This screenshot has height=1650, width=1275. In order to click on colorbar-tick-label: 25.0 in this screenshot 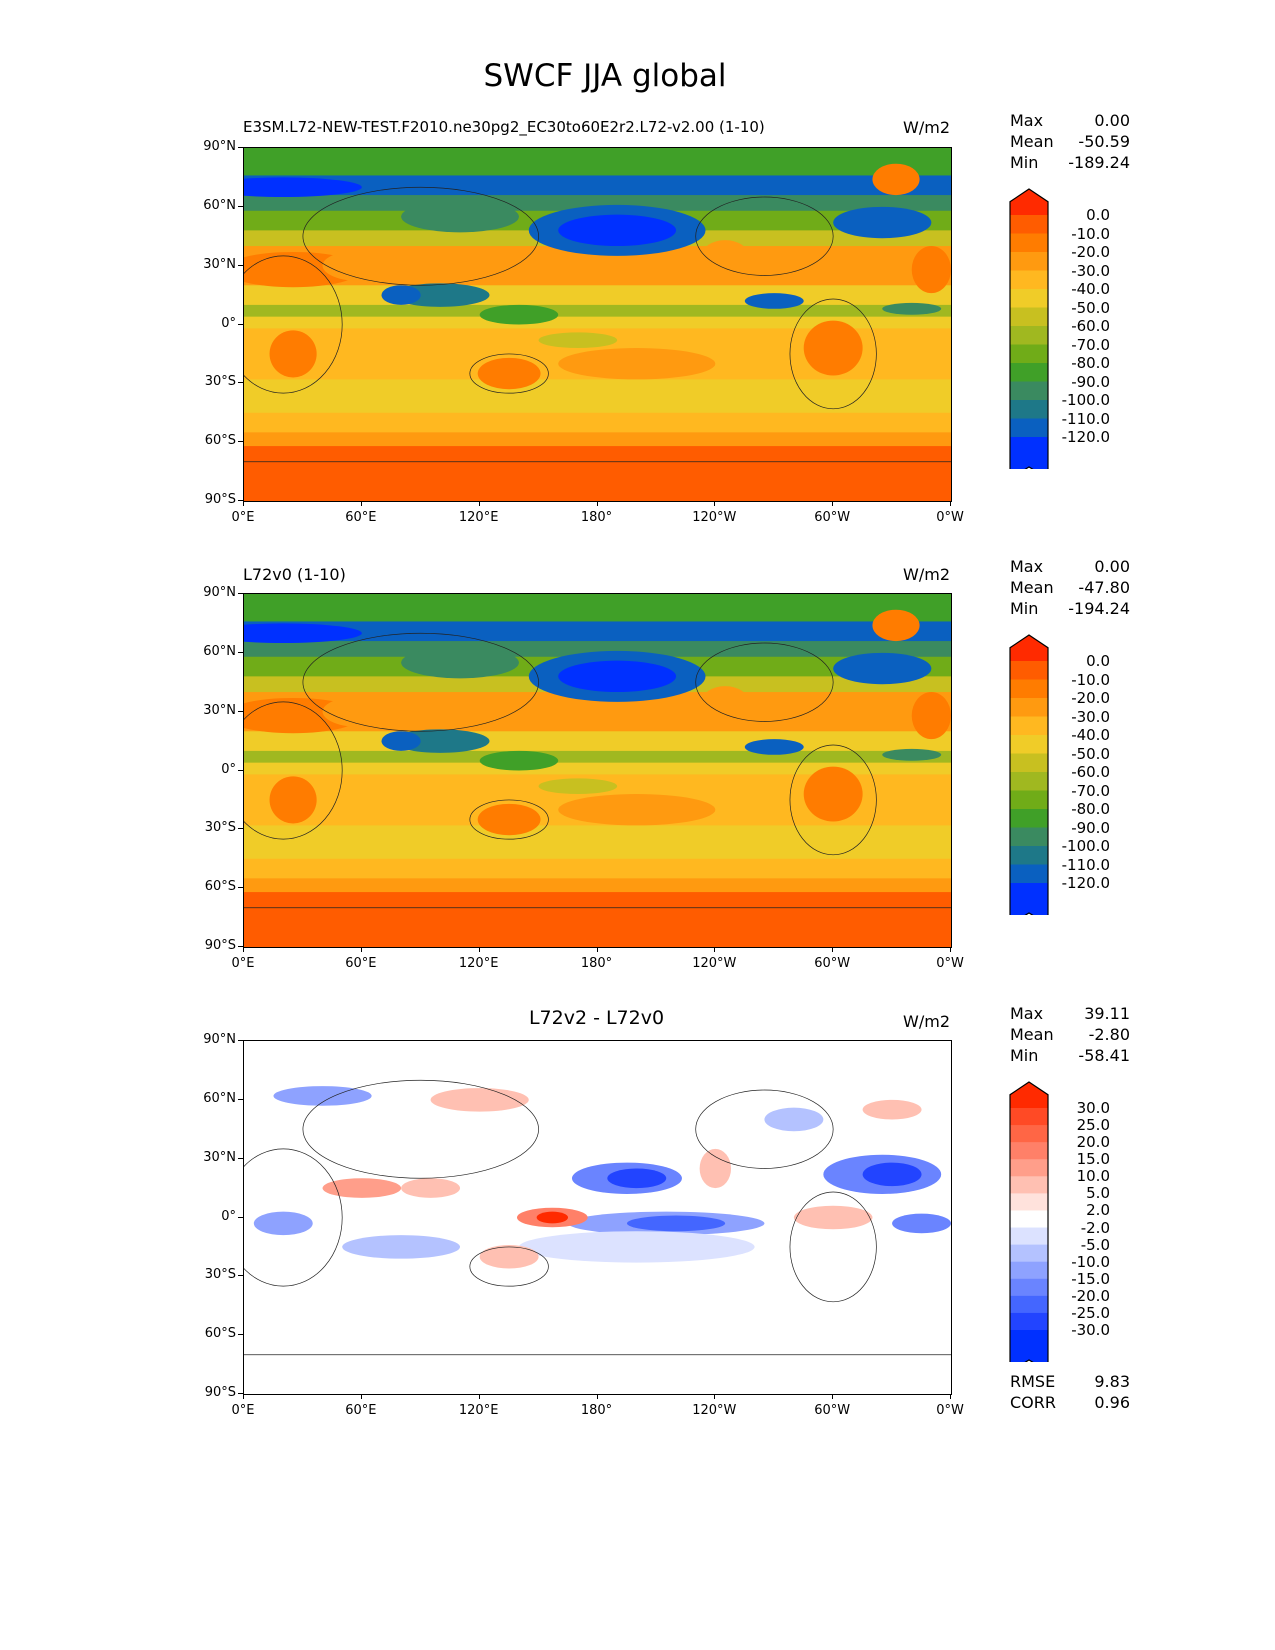, I will do `click(1093, 1125)`.